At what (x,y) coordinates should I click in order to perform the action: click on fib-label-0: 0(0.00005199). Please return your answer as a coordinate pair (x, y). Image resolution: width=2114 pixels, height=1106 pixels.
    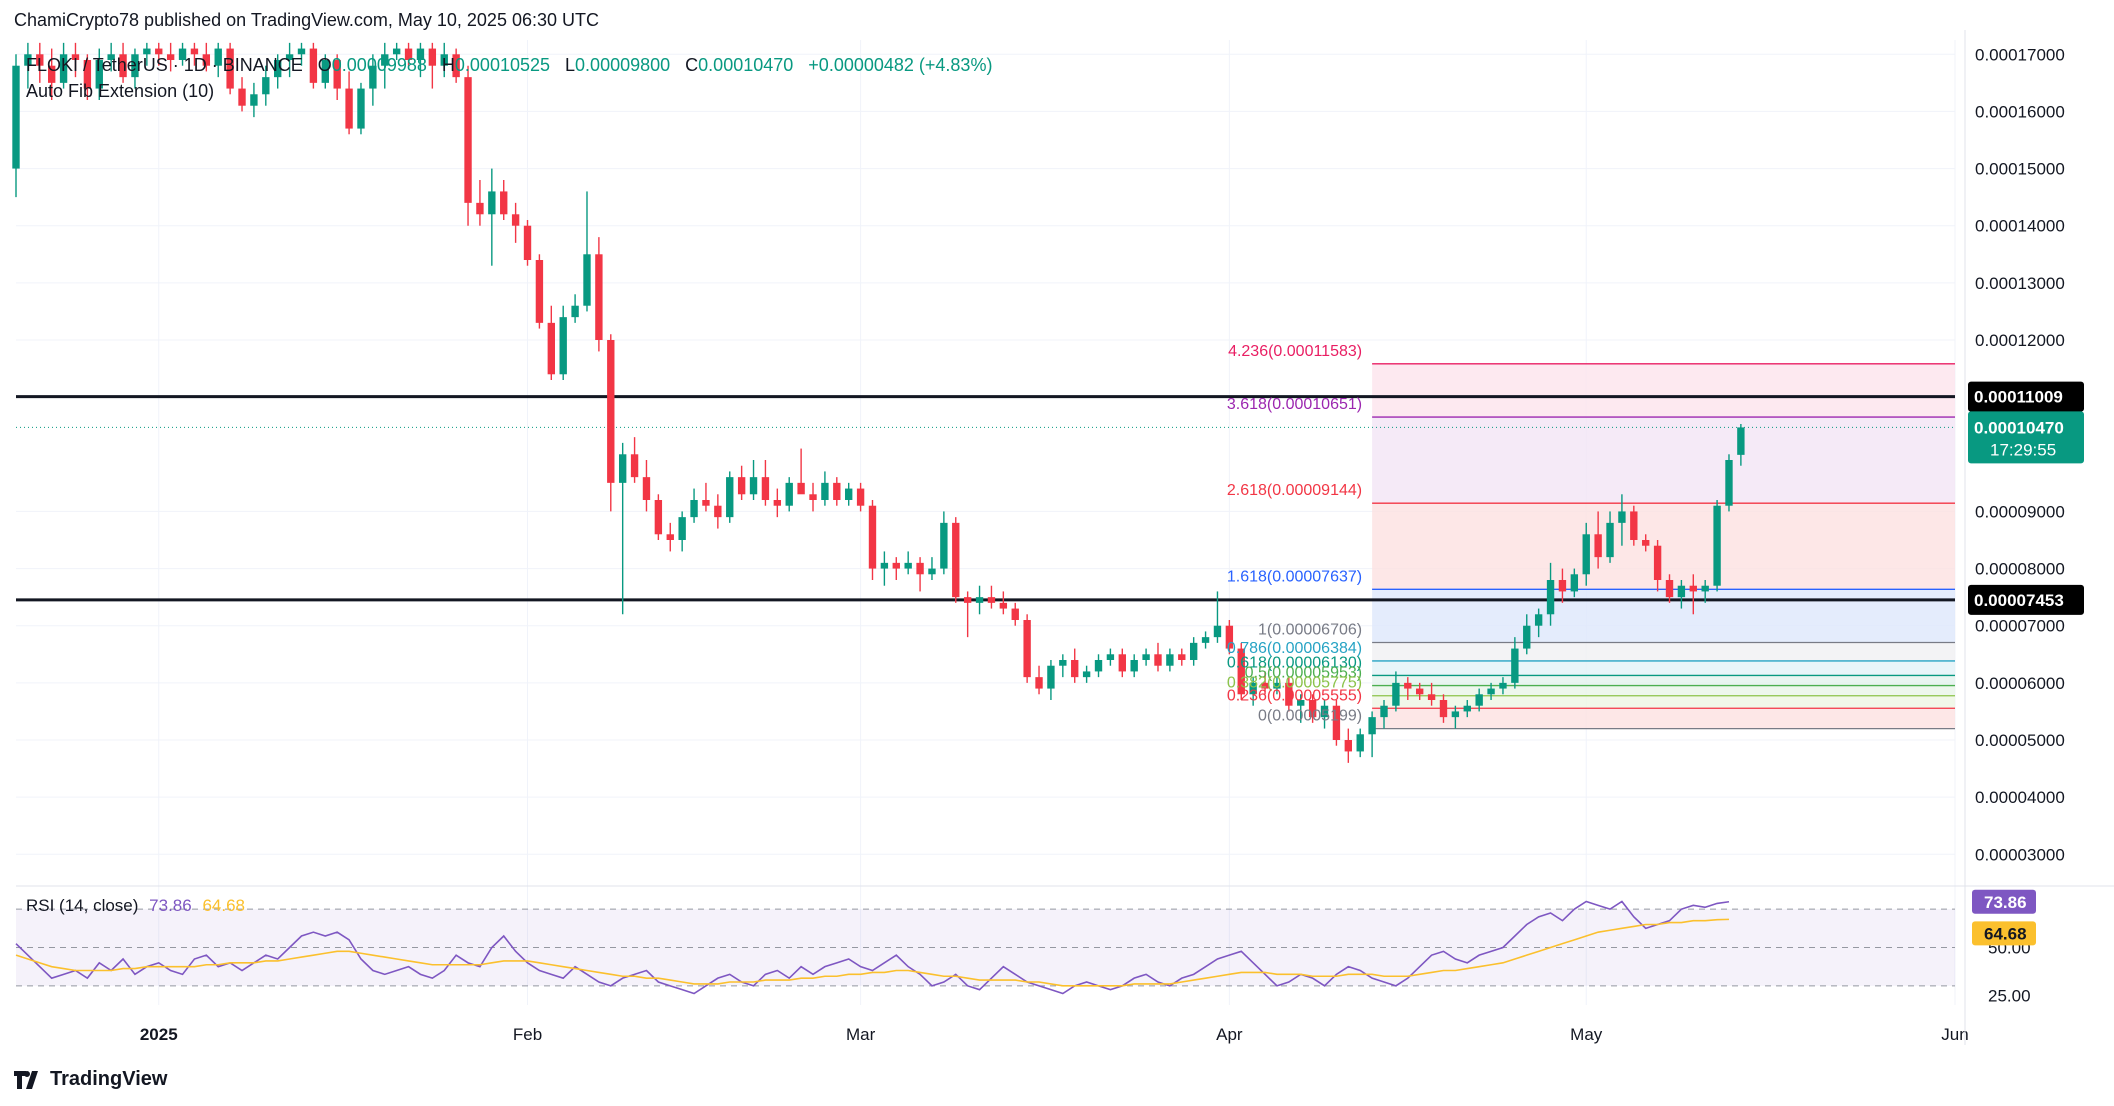
    Looking at the image, I should click on (1310, 716).